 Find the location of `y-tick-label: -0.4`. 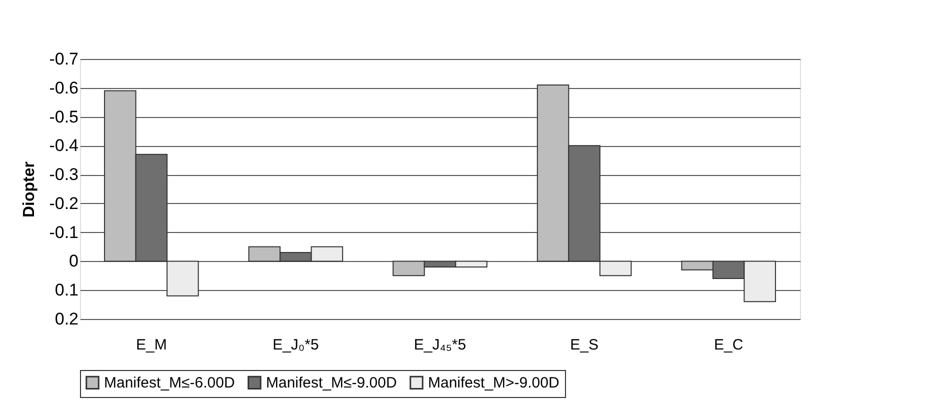

y-tick-label: -0.4 is located at coordinates (63, 146).